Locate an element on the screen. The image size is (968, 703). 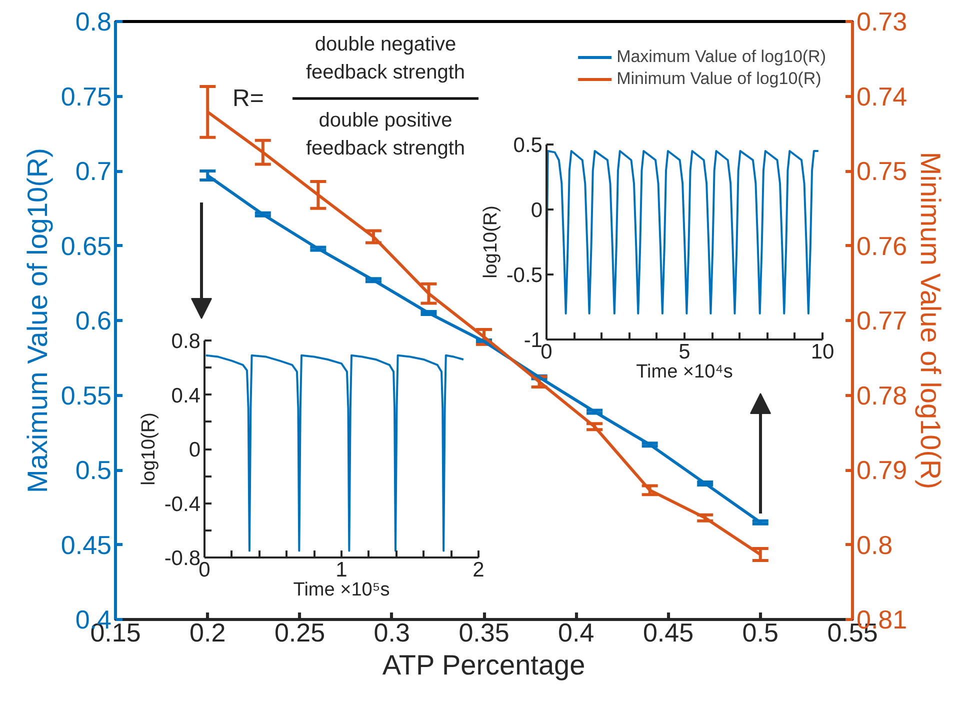
x-axis-title: Time ×10⁵s is located at coordinates (341, 590).